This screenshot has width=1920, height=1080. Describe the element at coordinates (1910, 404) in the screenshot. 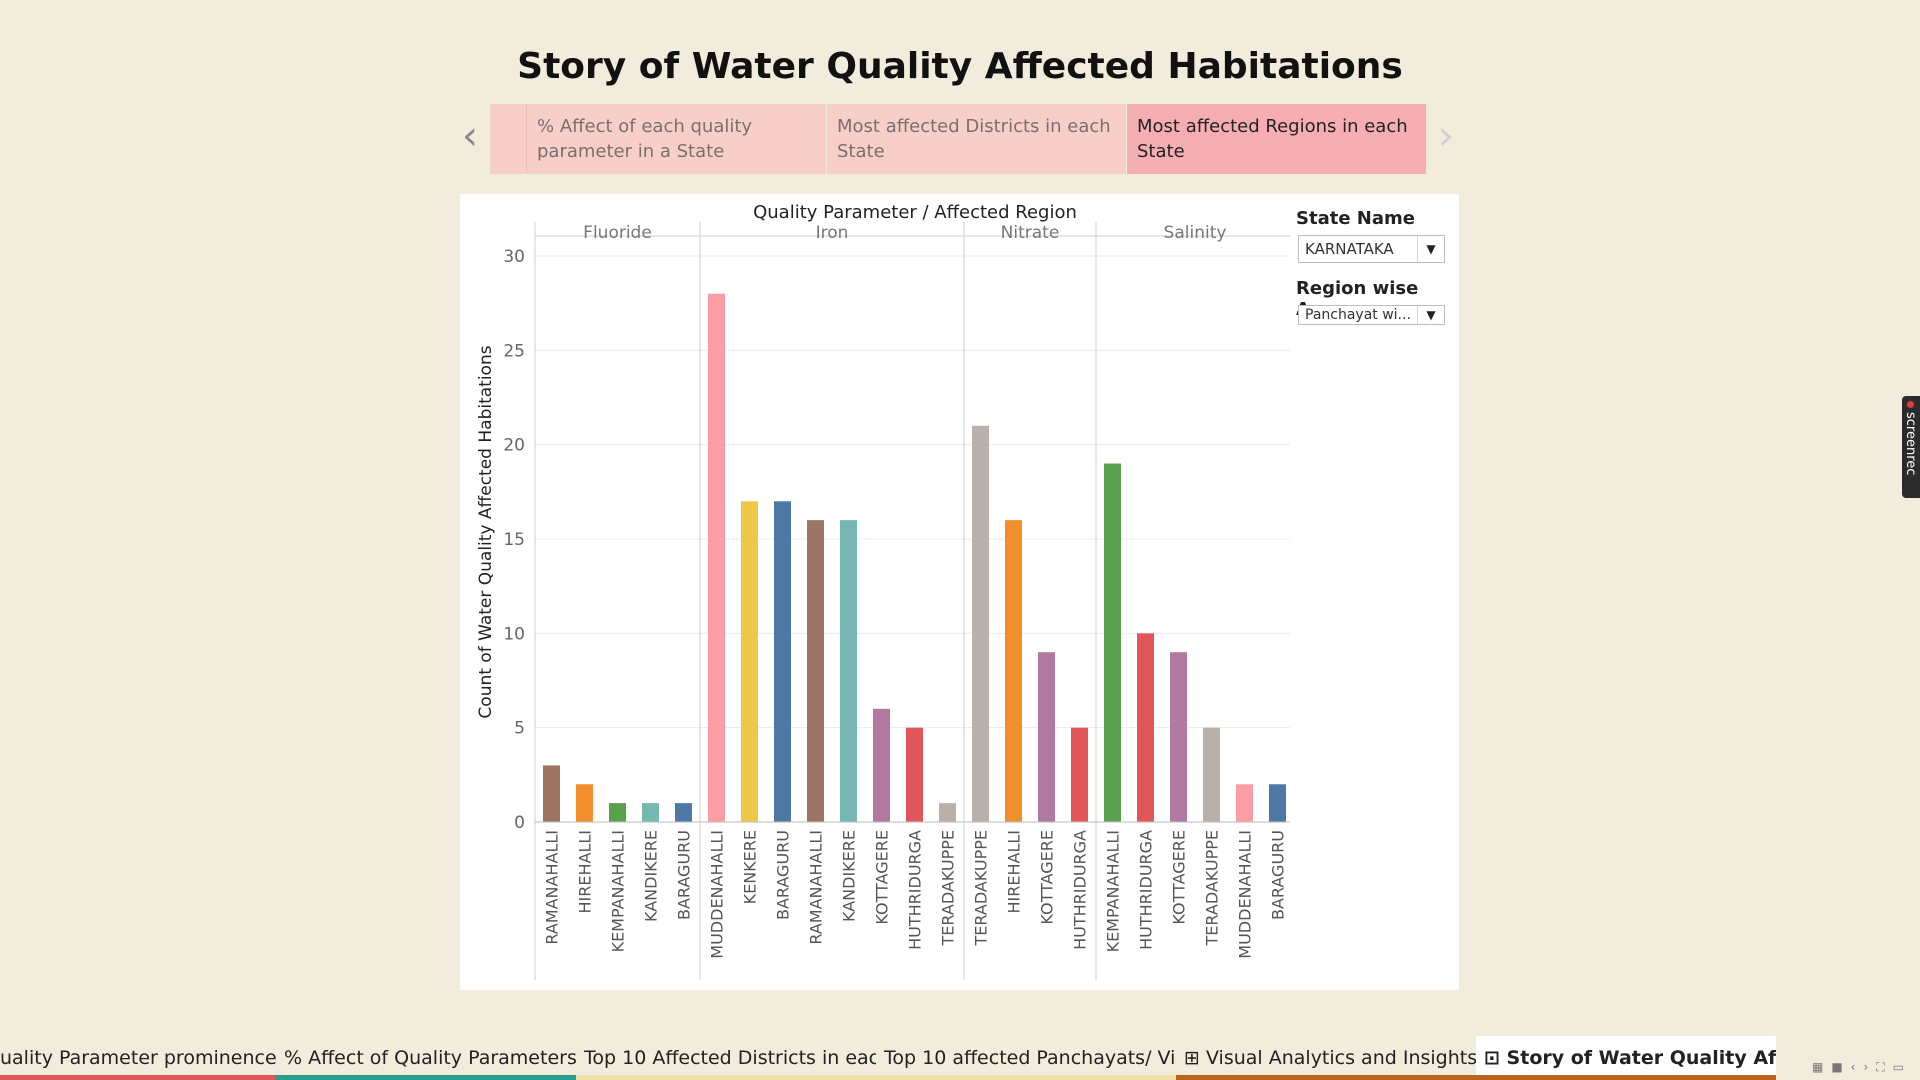

I see `record-dot-icon` at that location.